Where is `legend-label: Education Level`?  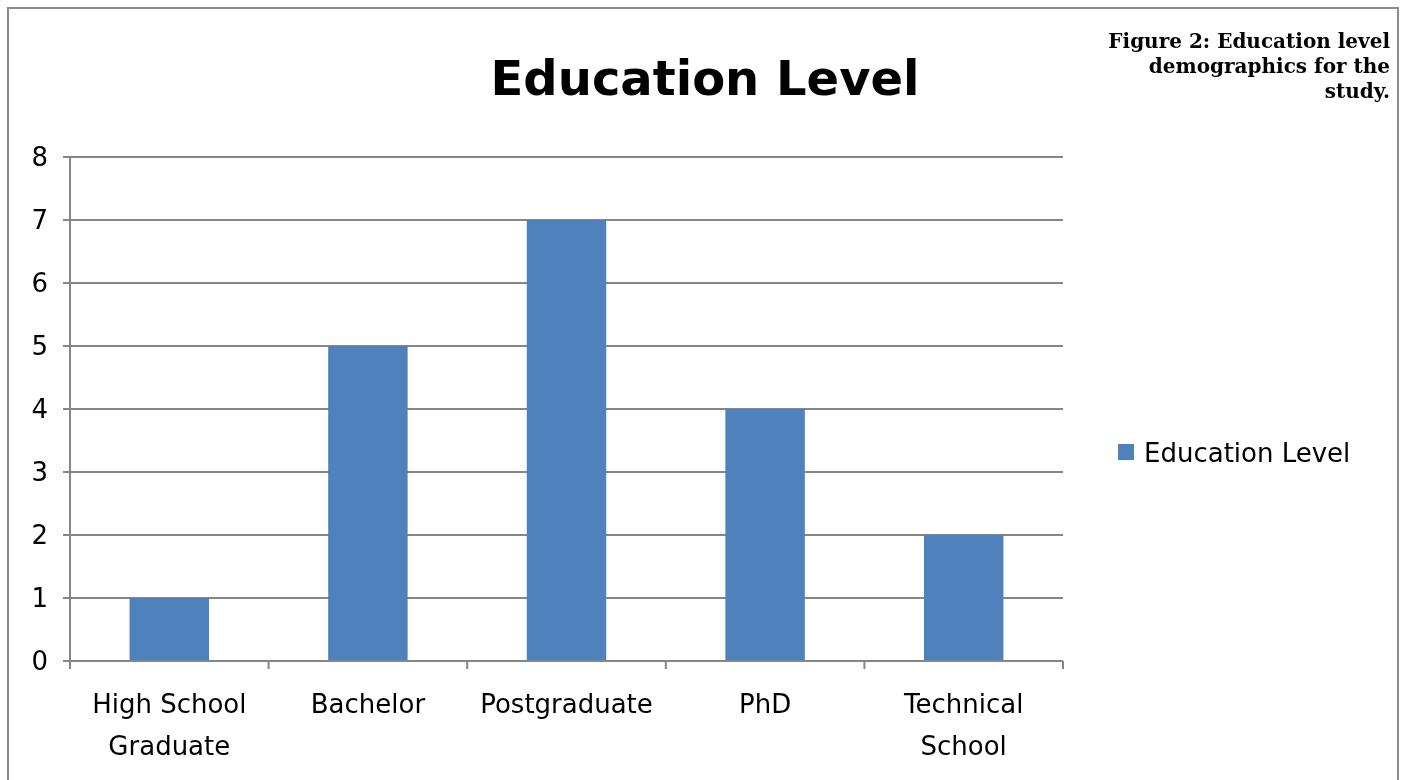 legend-label: Education Level is located at coordinates (1247, 453).